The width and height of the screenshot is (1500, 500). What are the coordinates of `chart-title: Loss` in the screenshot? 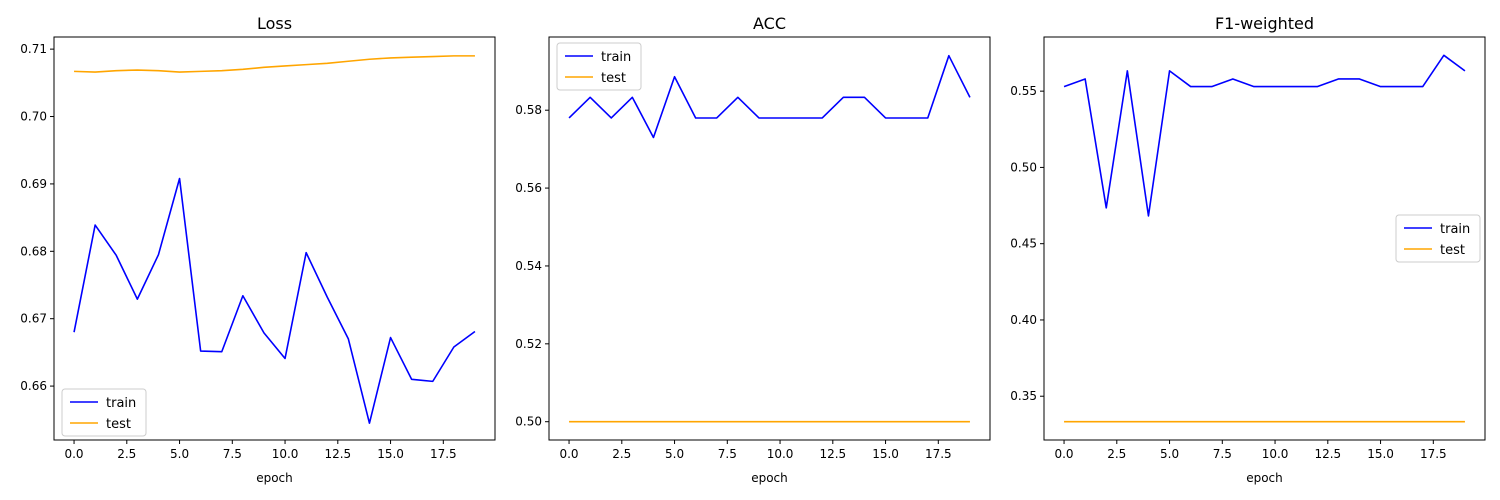 It's located at (274, 23).